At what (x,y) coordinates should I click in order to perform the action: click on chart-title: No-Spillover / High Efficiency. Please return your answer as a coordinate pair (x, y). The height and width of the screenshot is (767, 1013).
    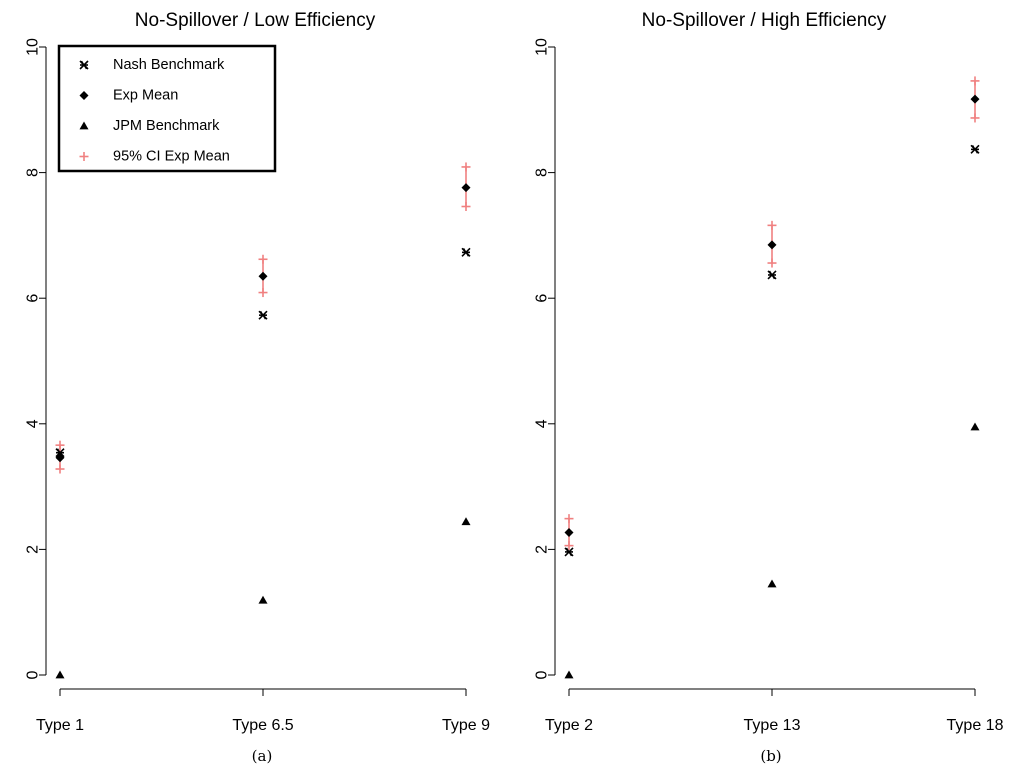
    Looking at the image, I should click on (764, 20).